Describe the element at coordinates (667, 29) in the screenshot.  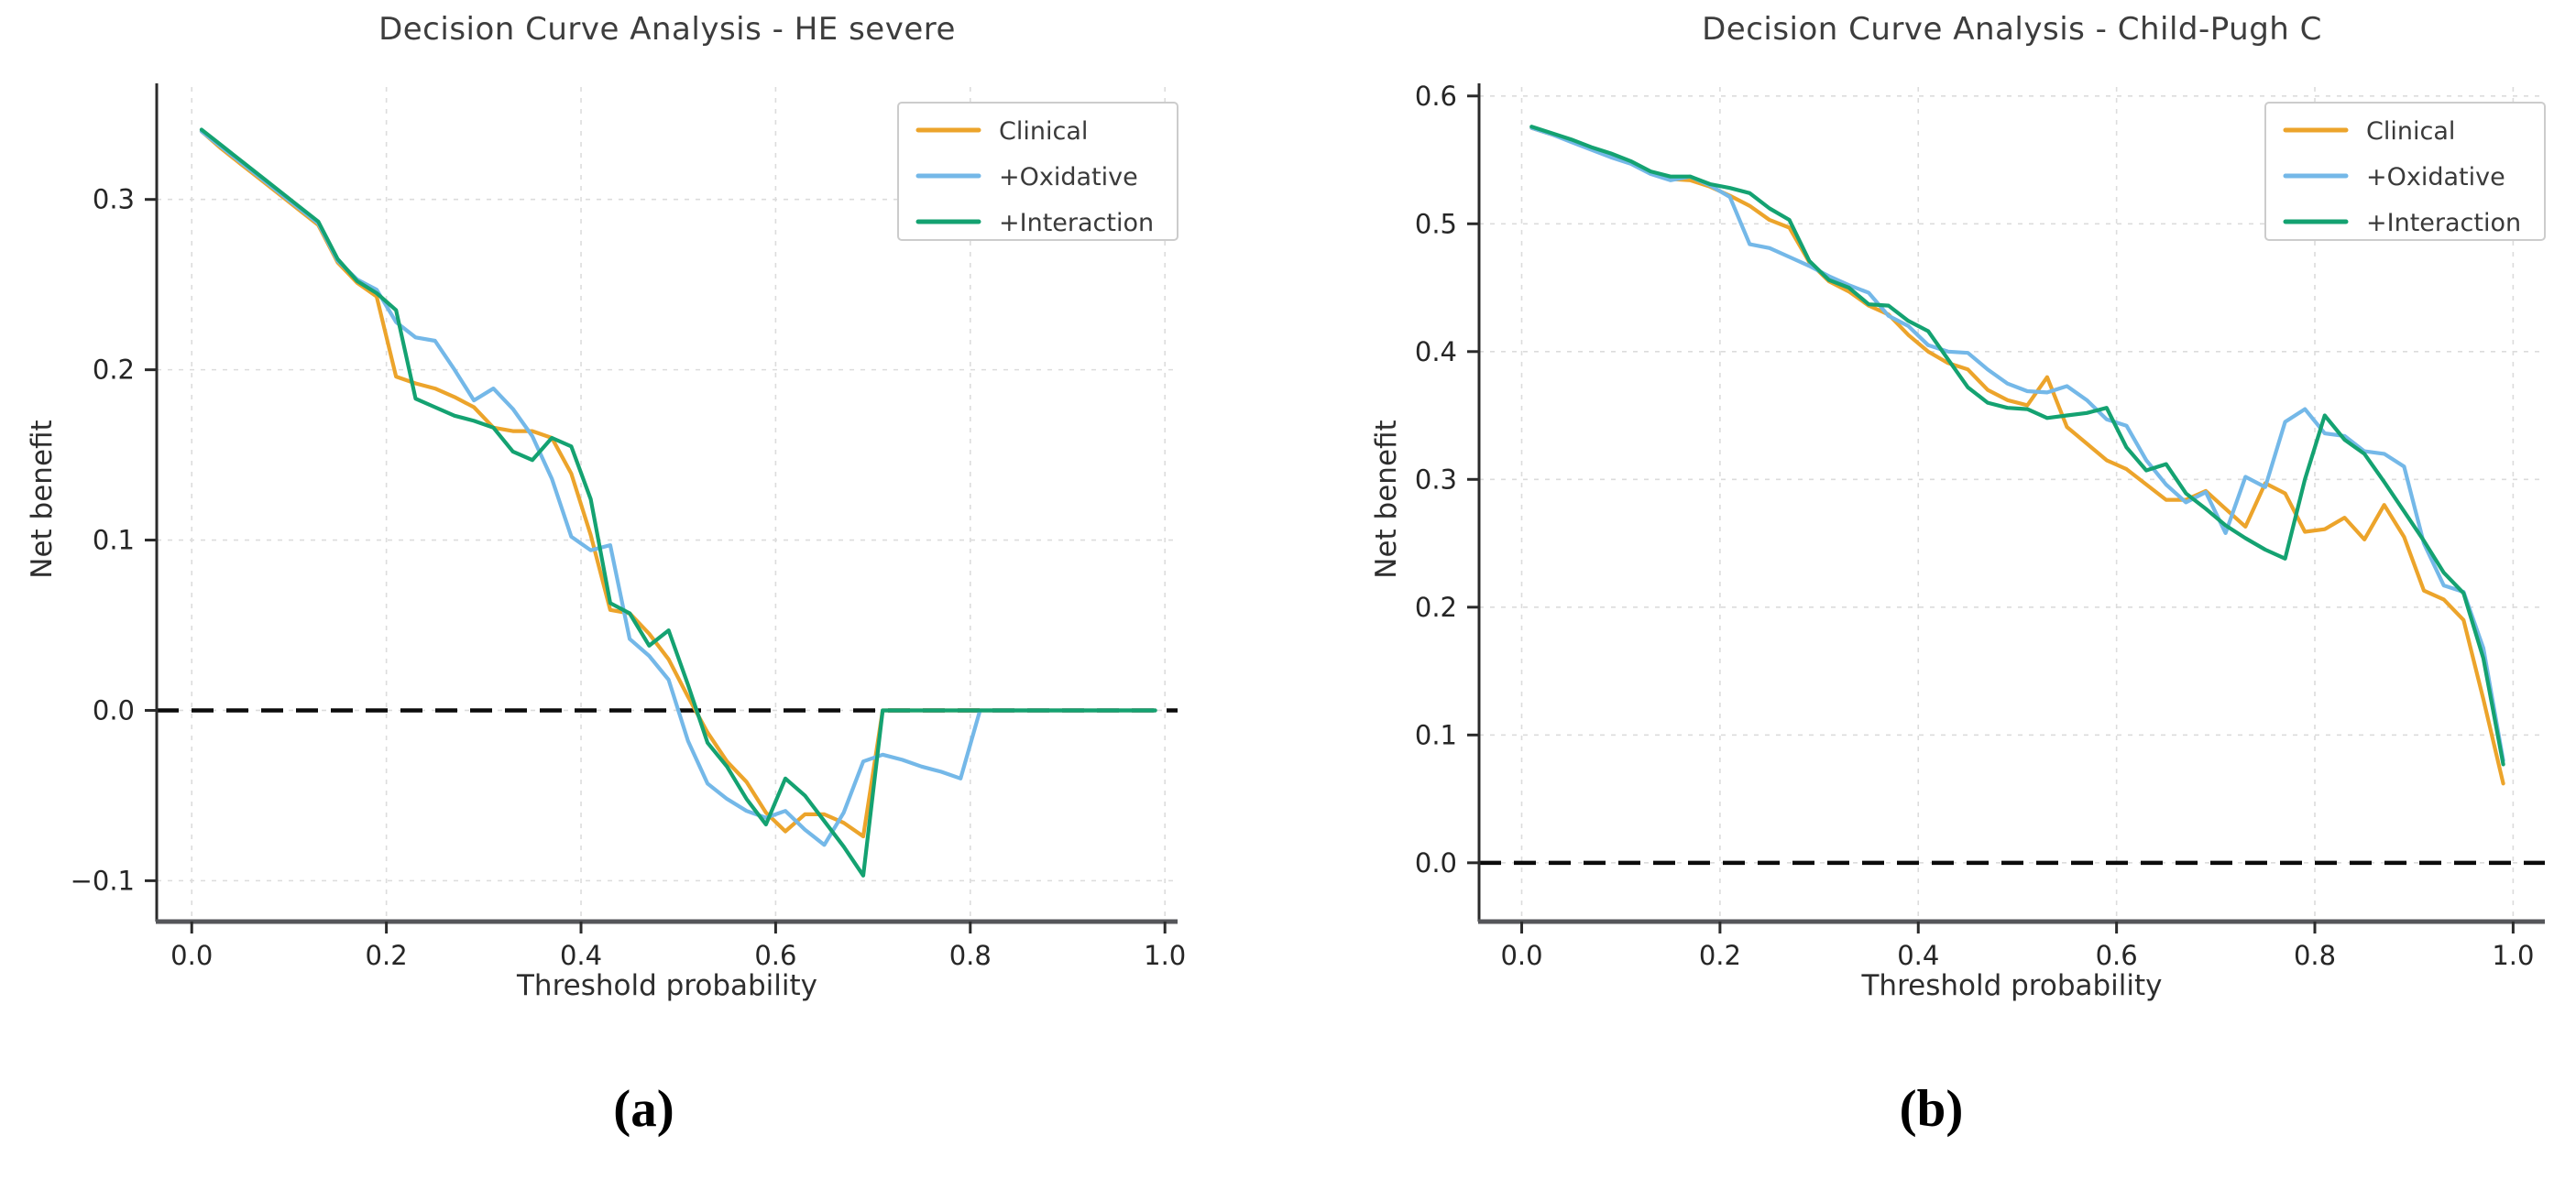
I see `chart-title-a: Decision Curve Analysis - HE severe` at that location.